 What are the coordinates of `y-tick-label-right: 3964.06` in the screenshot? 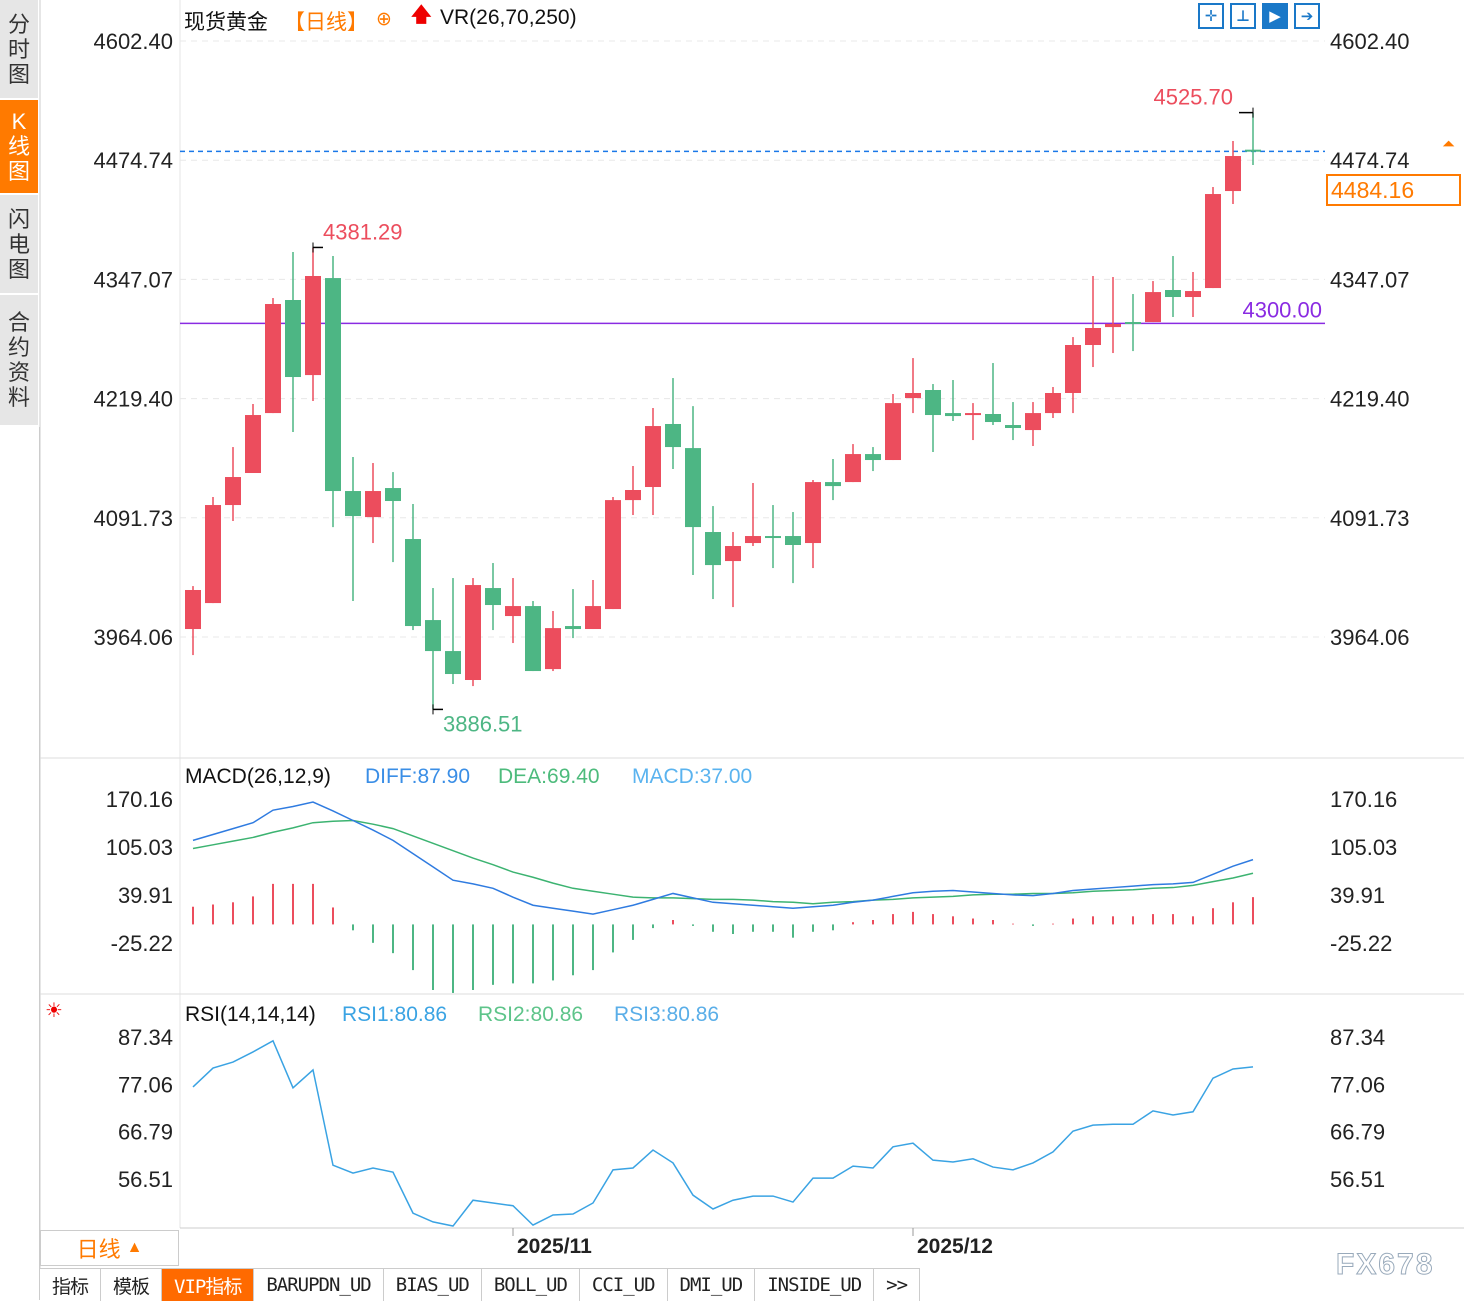 It's located at (1370, 637).